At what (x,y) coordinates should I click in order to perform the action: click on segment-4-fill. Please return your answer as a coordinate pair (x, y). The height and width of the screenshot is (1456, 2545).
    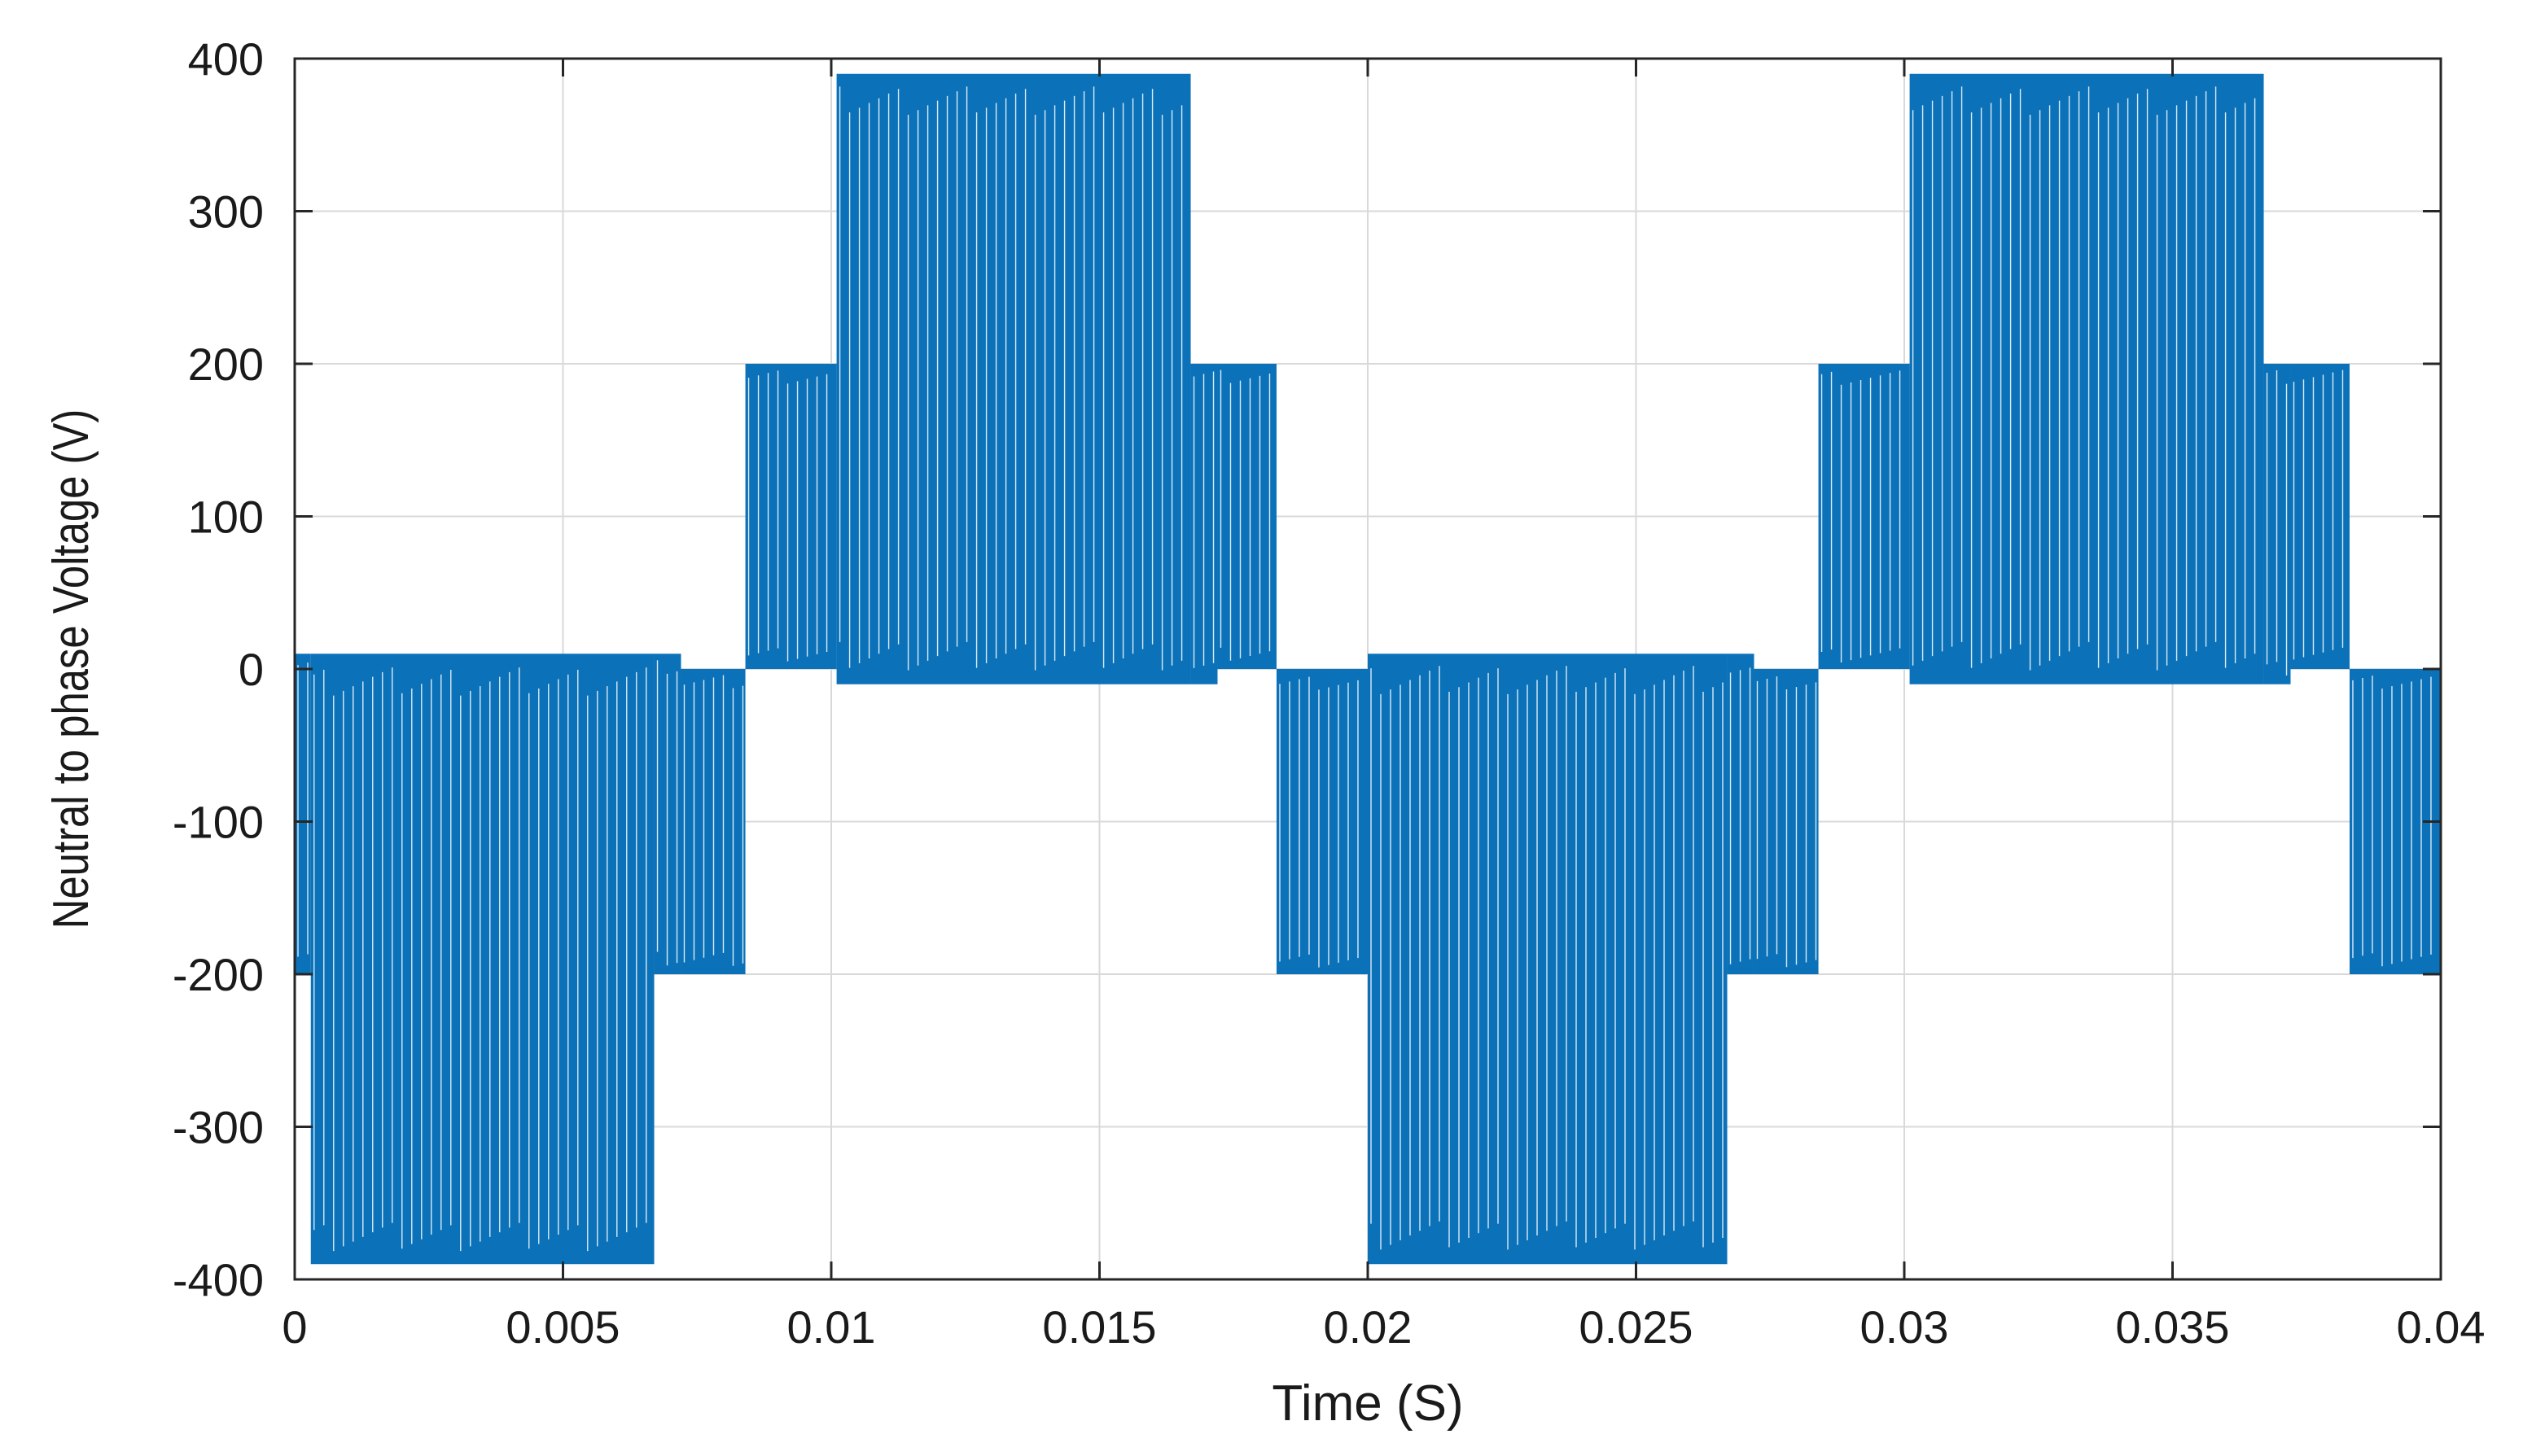
    Looking at the image, I should click on (791, 516).